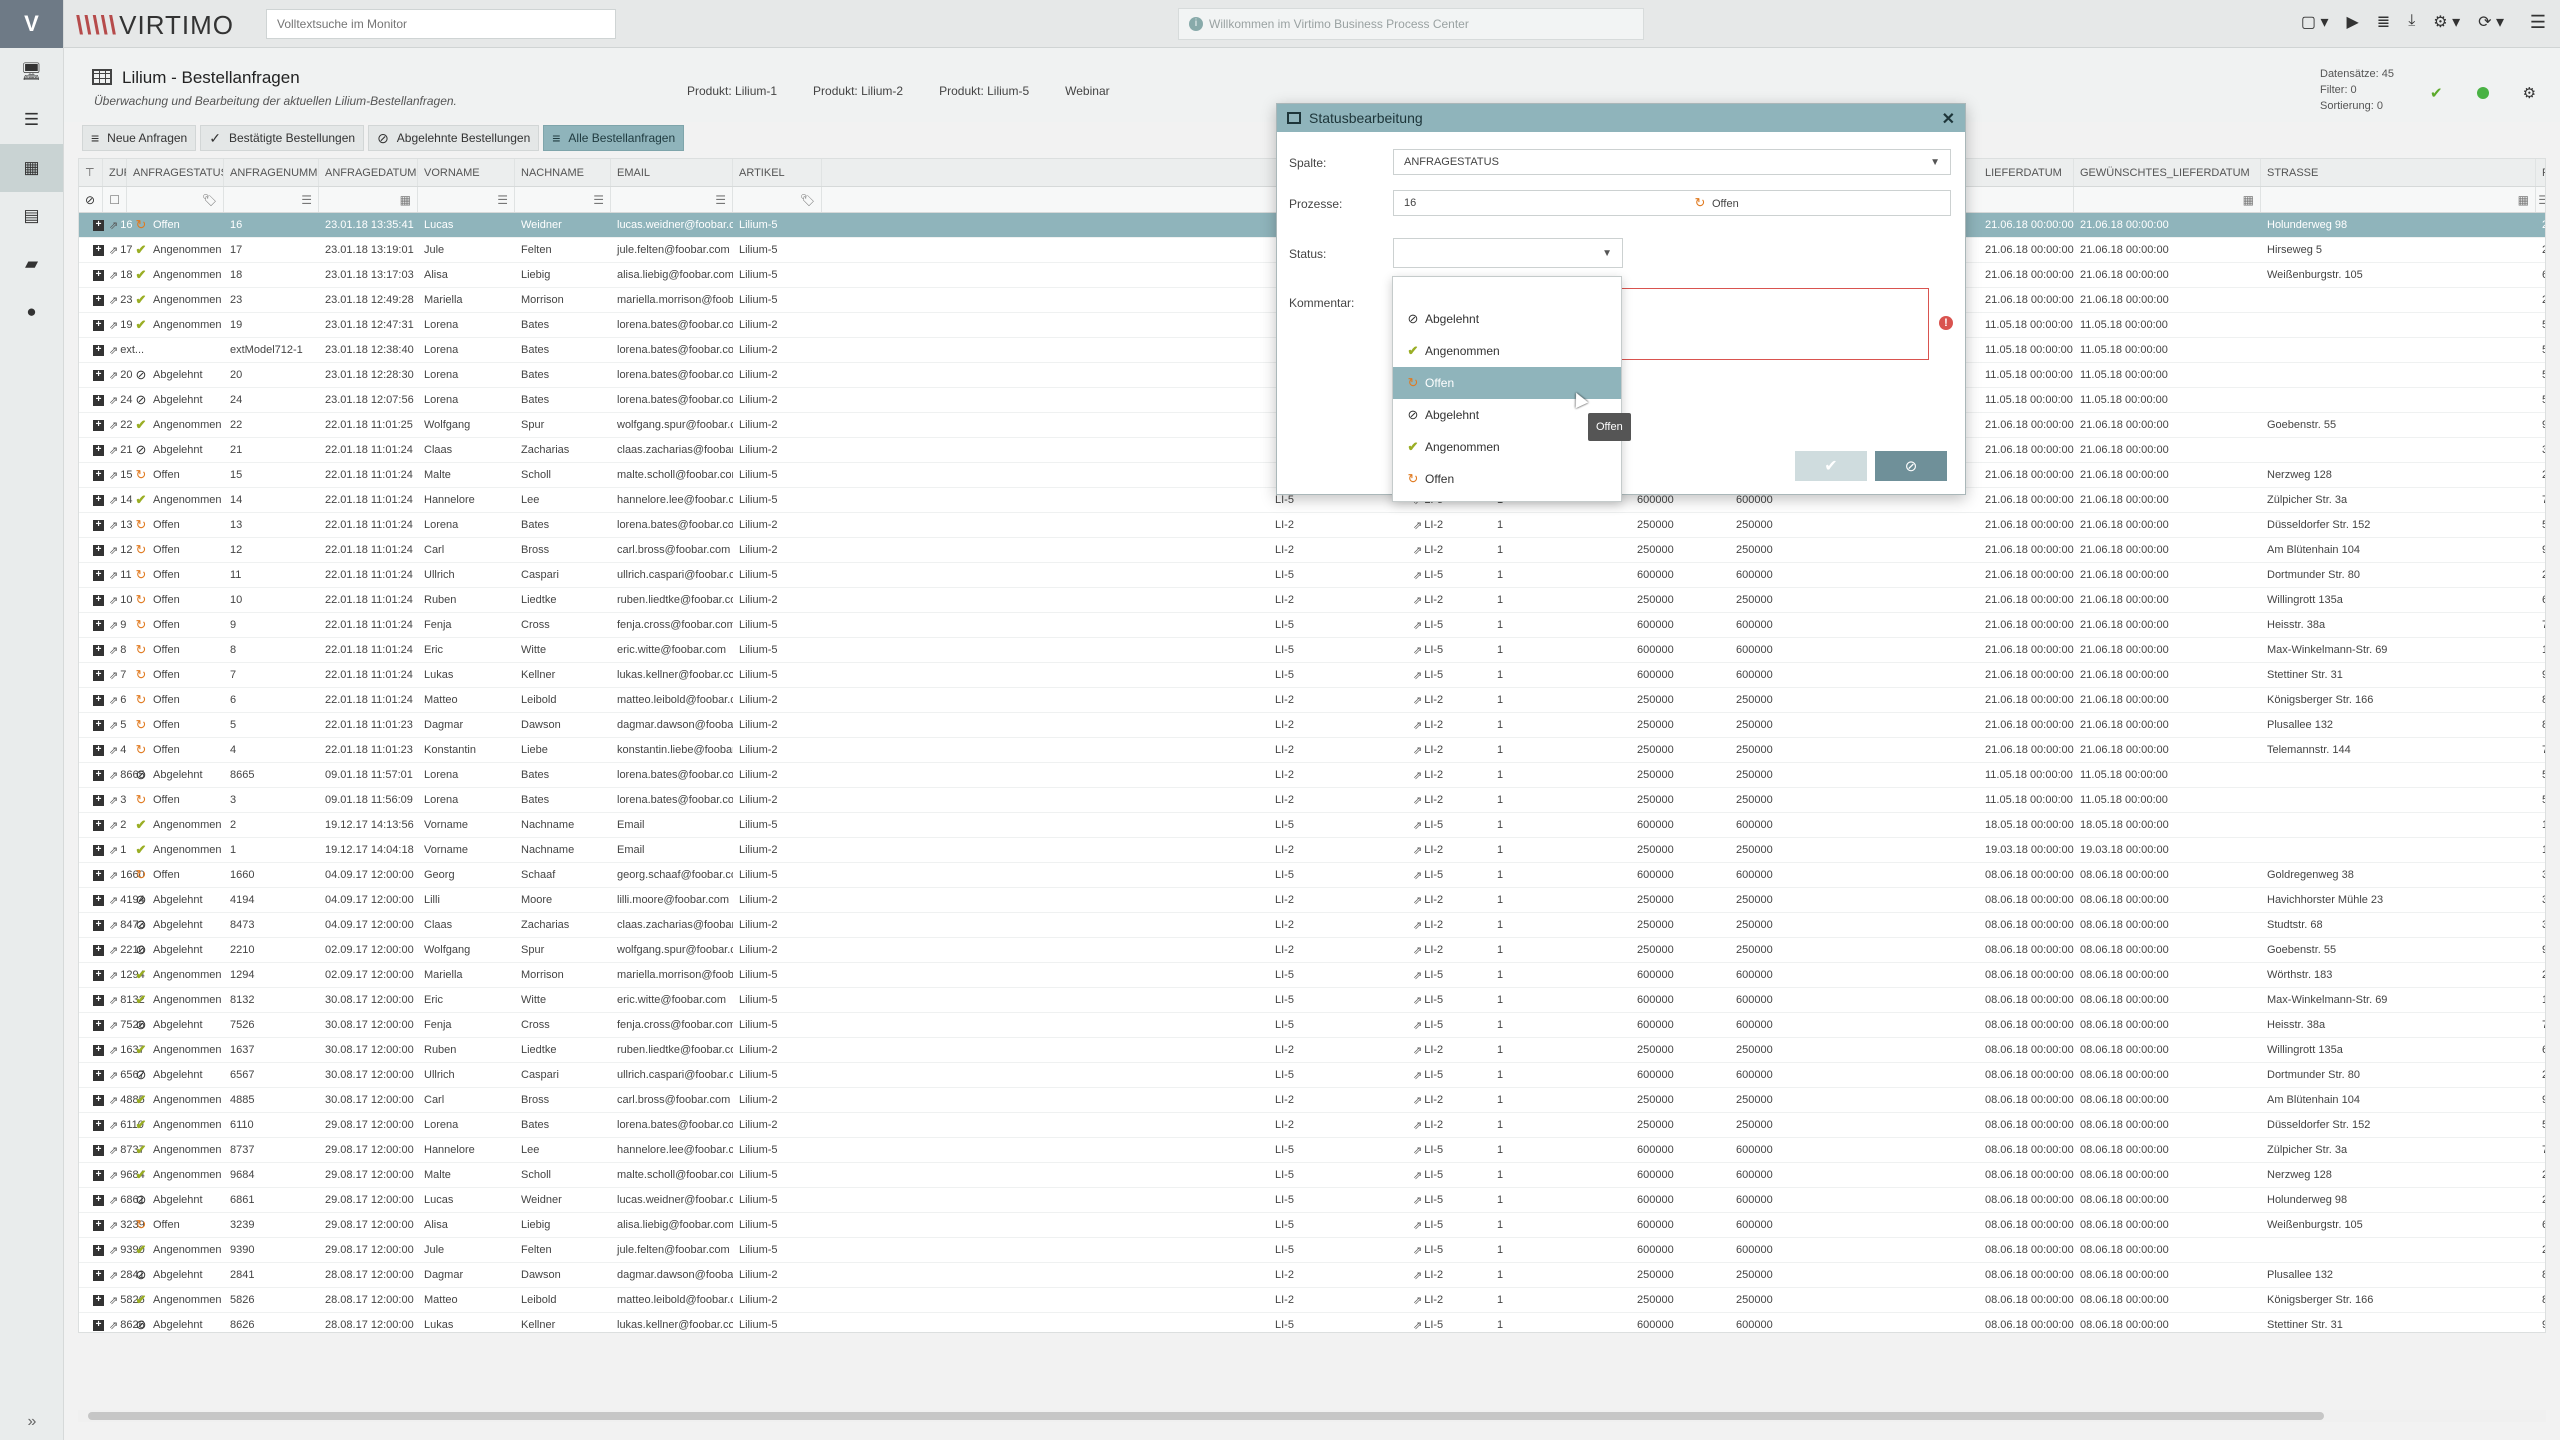 This screenshot has width=2560, height=1440. I want to click on status-option: ↻ Offen, so click(1507, 383).